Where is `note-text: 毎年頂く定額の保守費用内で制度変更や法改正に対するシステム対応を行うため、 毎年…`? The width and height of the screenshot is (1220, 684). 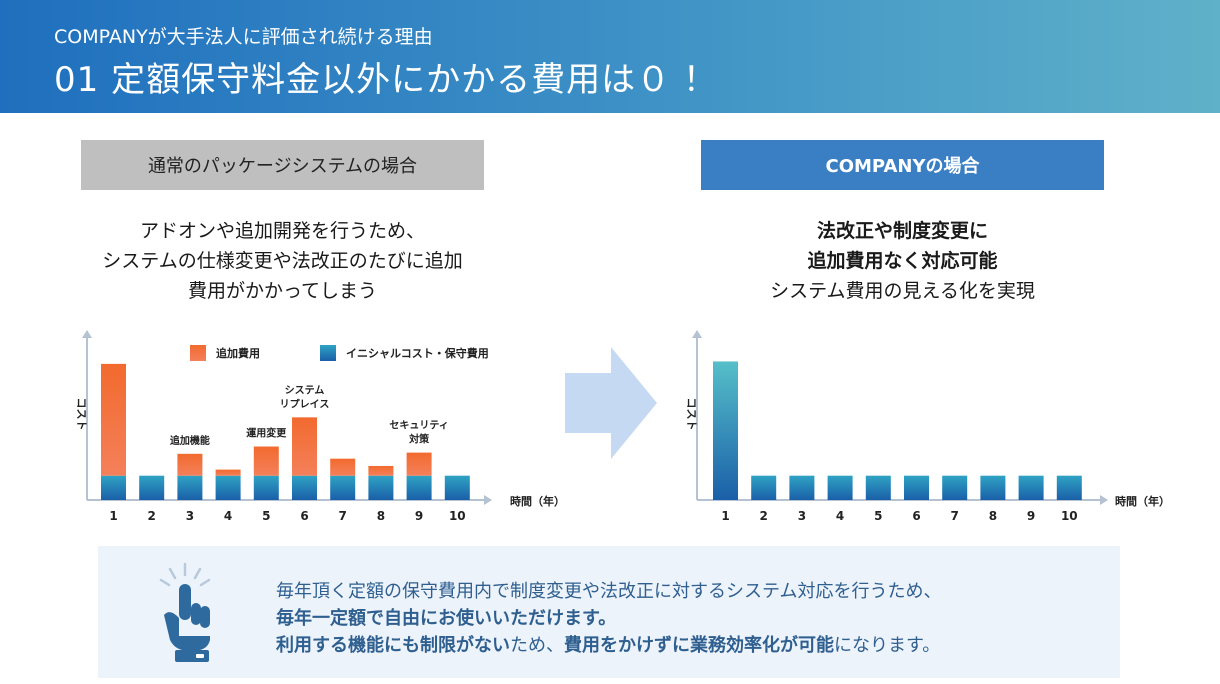
note-text: 毎年頂く定額の保守費用内で制度変更や法改正に対するシステム対応を行うため、 毎年… is located at coordinates (608, 618).